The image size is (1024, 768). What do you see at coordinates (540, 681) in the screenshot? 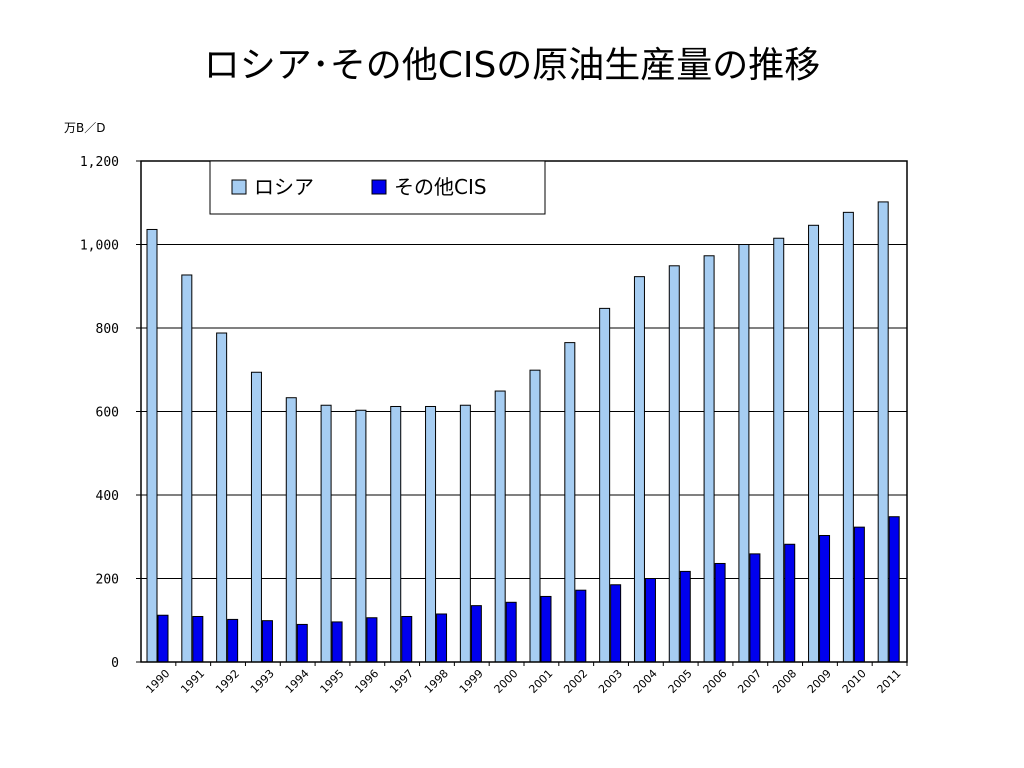
I see `x-tick-label: 2001` at bounding box center [540, 681].